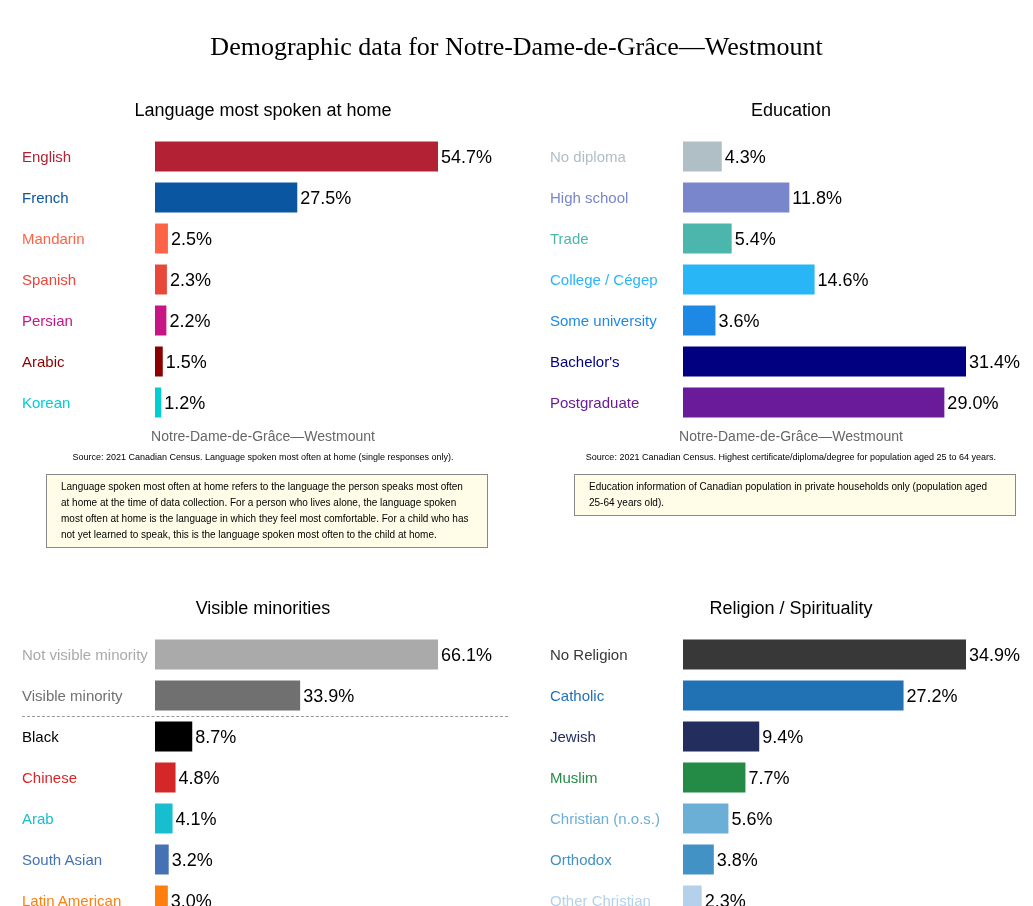 The image size is (1033, 906). What do you see at coordinates (267, 511) in the screenshot?
I see `text: Language spoken most often at home refers to the language the person speaks most often at home at the time of data collection. For a person who lives alone, the language spoken most often at home is the language in which they feel most comfortable. For a child who has not yet learned to speak, this is the language spoken most often to the child at home.` at bounding box center [267, 511].